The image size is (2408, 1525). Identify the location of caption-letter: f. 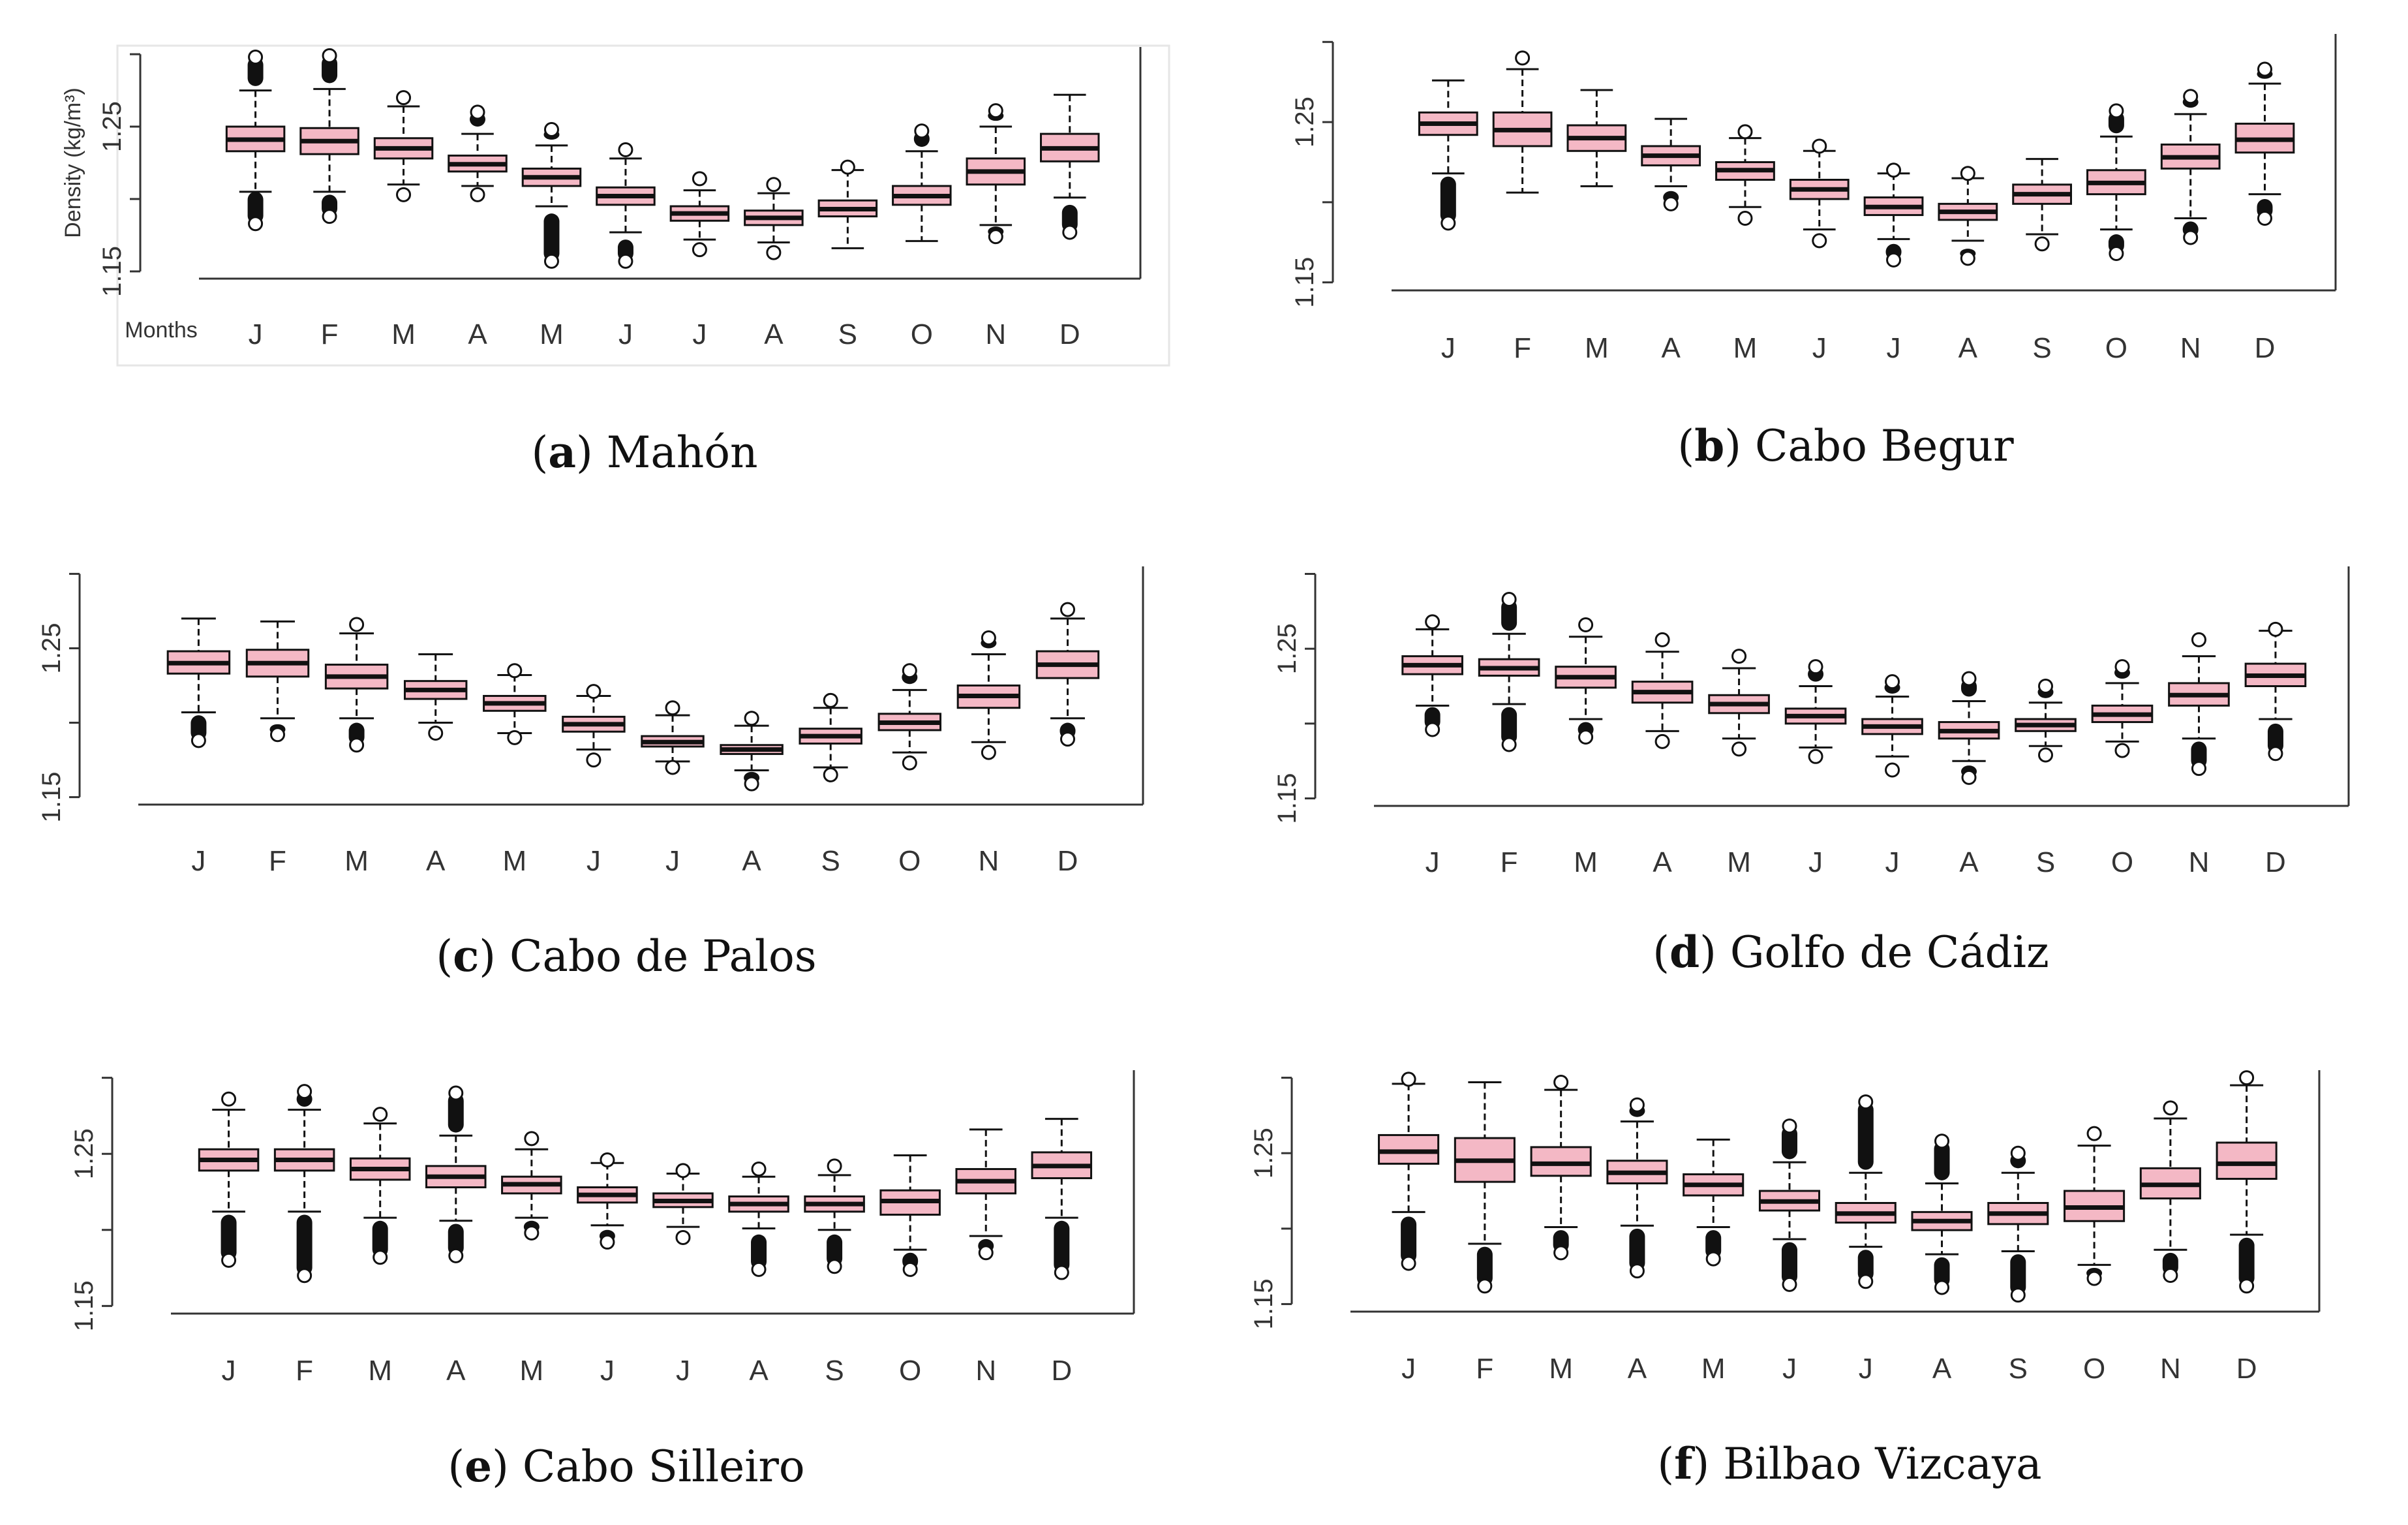
(1684, 1463).